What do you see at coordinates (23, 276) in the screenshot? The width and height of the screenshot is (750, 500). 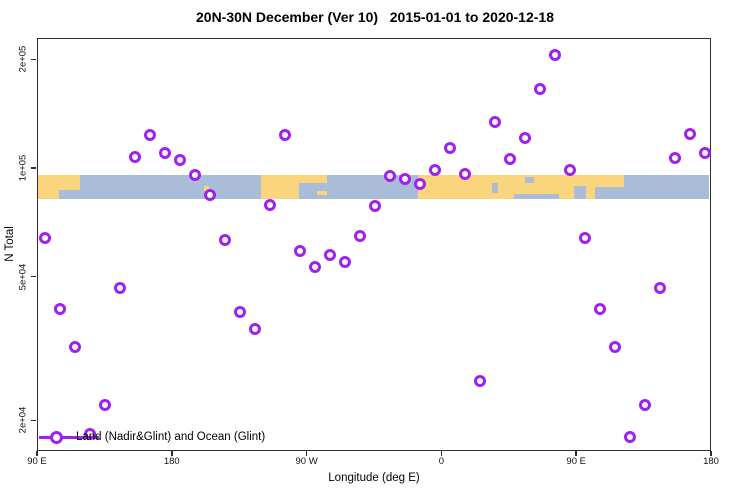 I see `y-tick-label: 5e+04` at bounding box center [23, 276].